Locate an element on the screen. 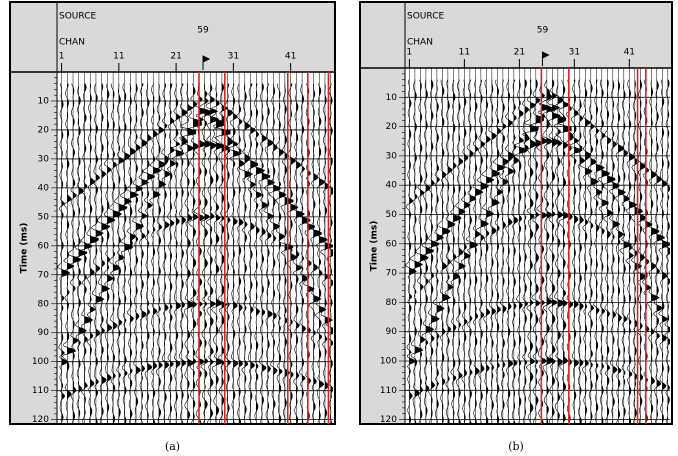  channel-tick-label: 21 is located at coordinates (175, 57).